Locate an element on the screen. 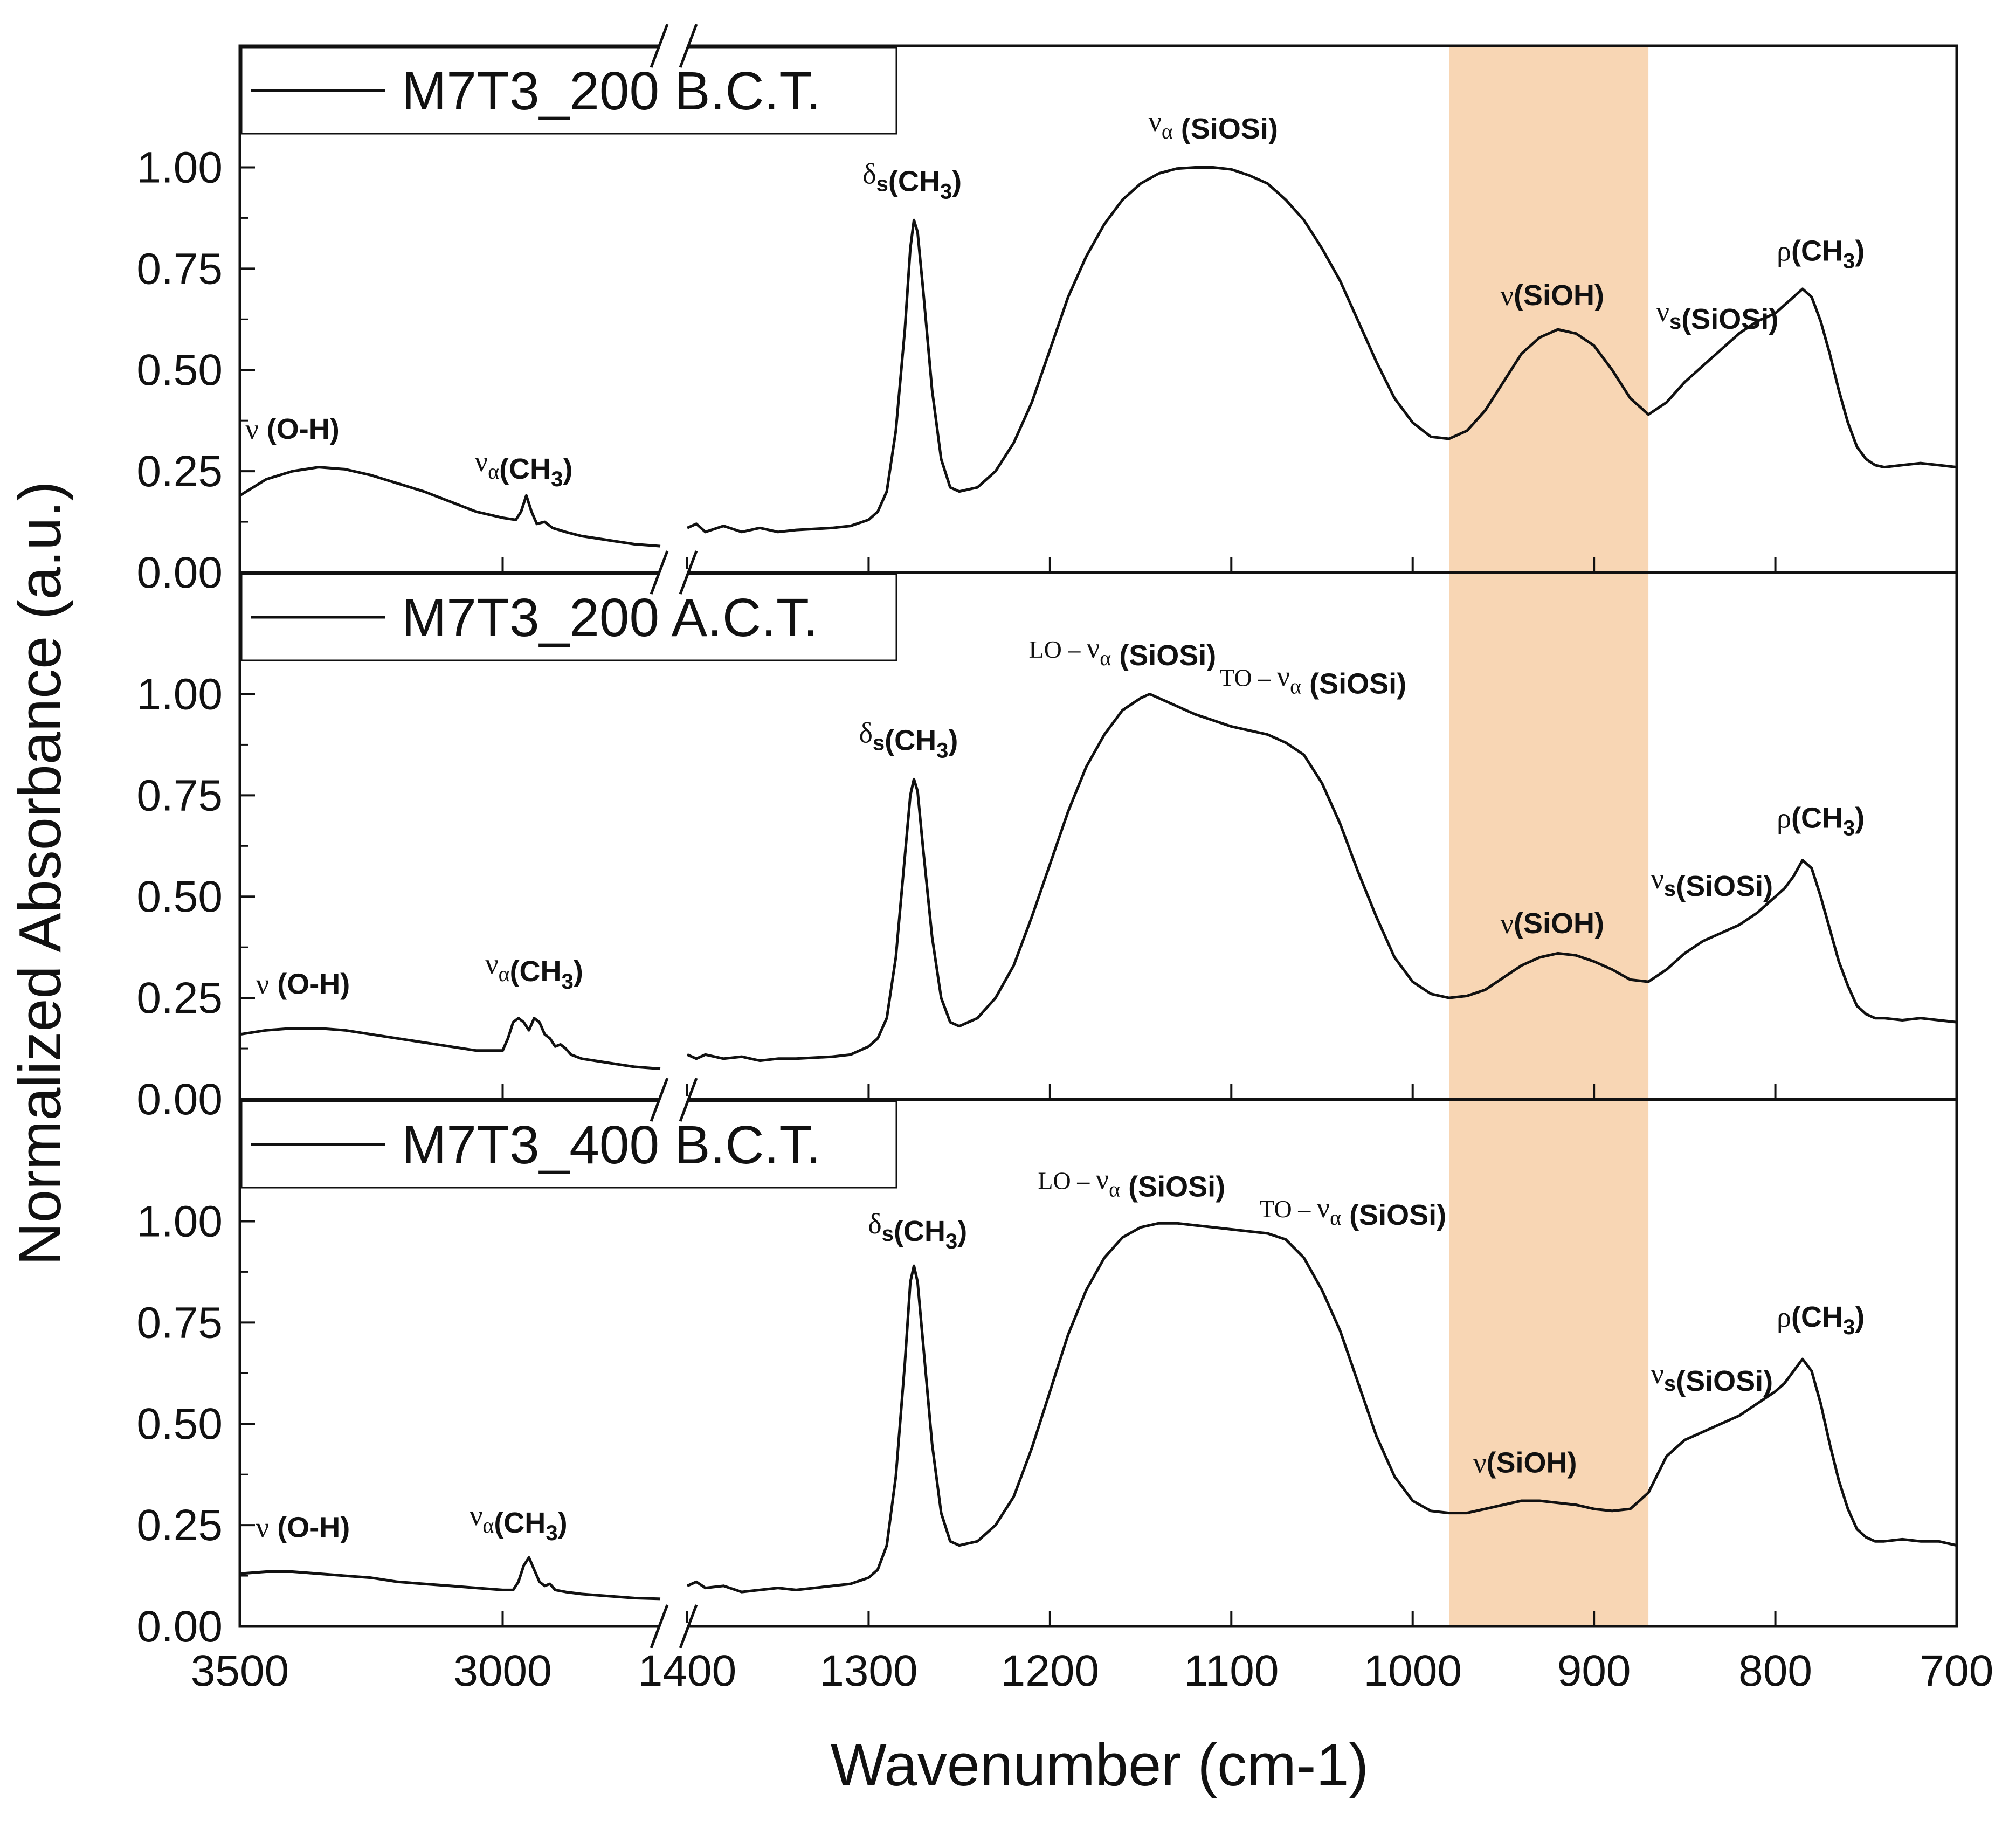 Image resolution: width=2016 pixels, height=1821 pixels. legend-label: M7T3_200 B.C.T. is located at coordinates (612, 91).